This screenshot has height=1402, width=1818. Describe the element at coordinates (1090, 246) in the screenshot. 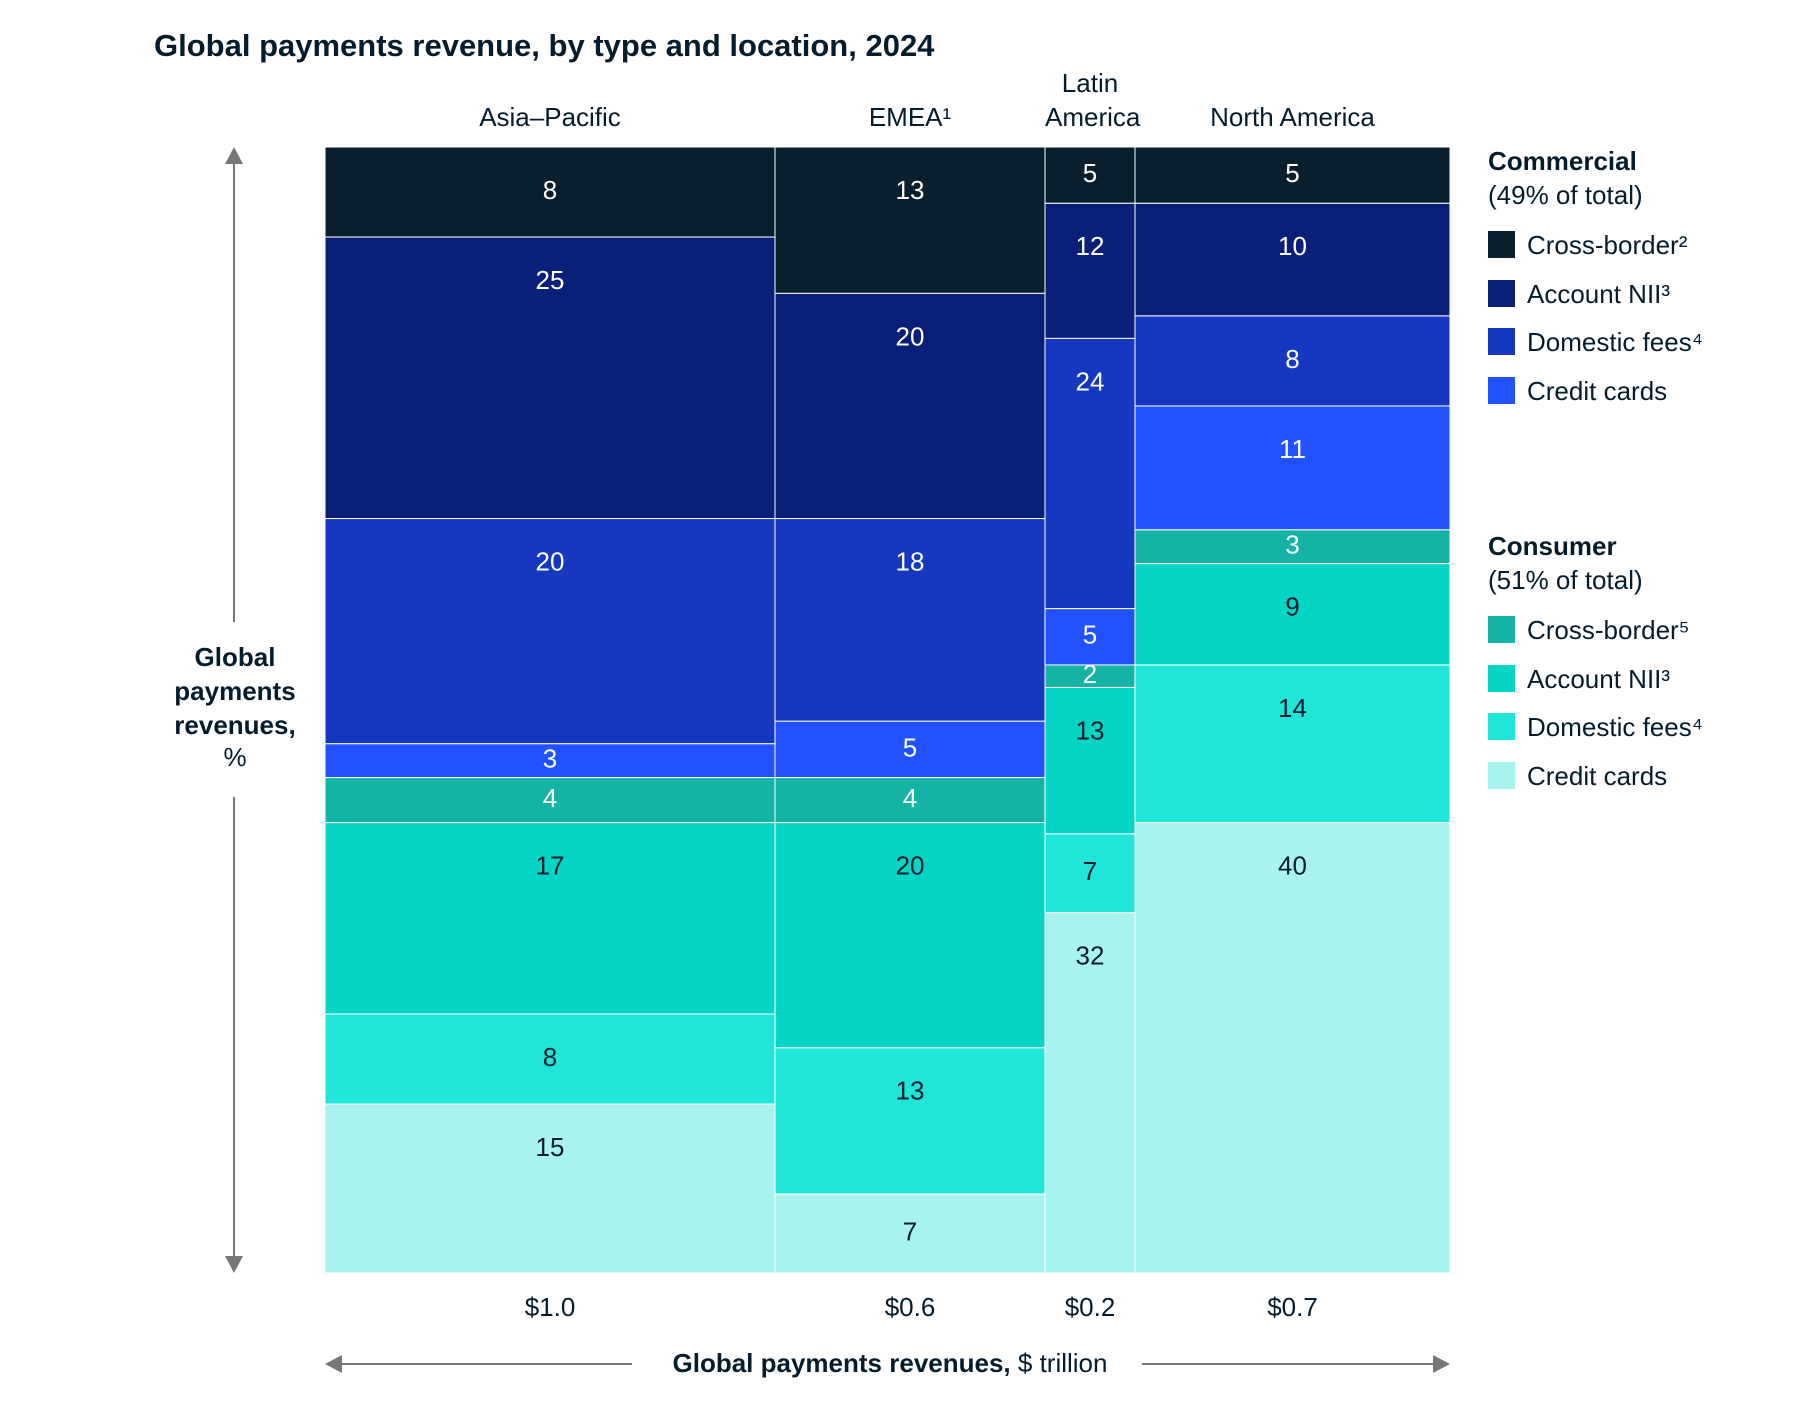

I see `segment-label: 12` at that location.